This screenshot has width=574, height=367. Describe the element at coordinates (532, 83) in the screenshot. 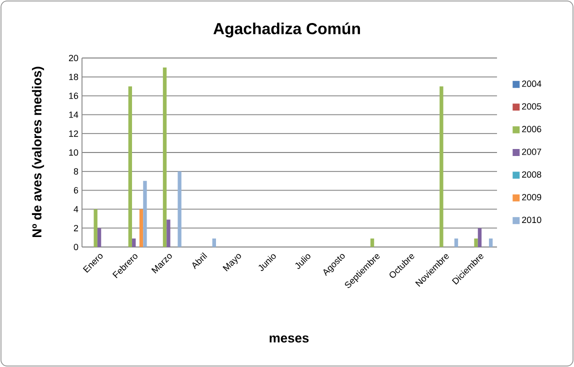

I see `legend-label: 2004` at that location.